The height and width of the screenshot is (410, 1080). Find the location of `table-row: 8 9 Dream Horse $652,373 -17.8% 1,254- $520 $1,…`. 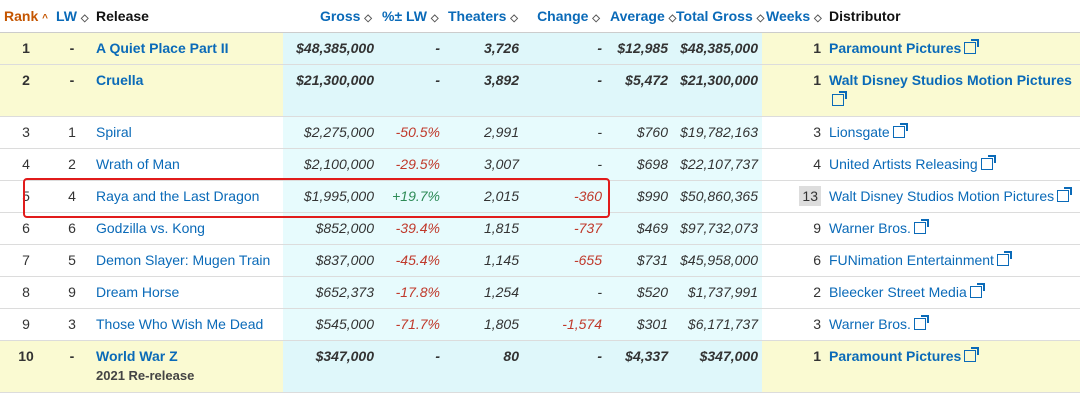

table-row: 8 9 Dream Horse $652,373 -17.8% 1,254- $520 $1,… is located at coordinates (540, 292).